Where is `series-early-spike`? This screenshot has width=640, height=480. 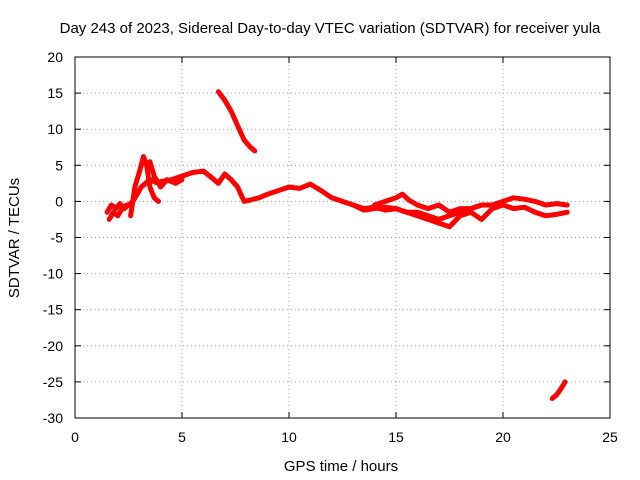 series-early-spike is located at coordinates (144, 186).